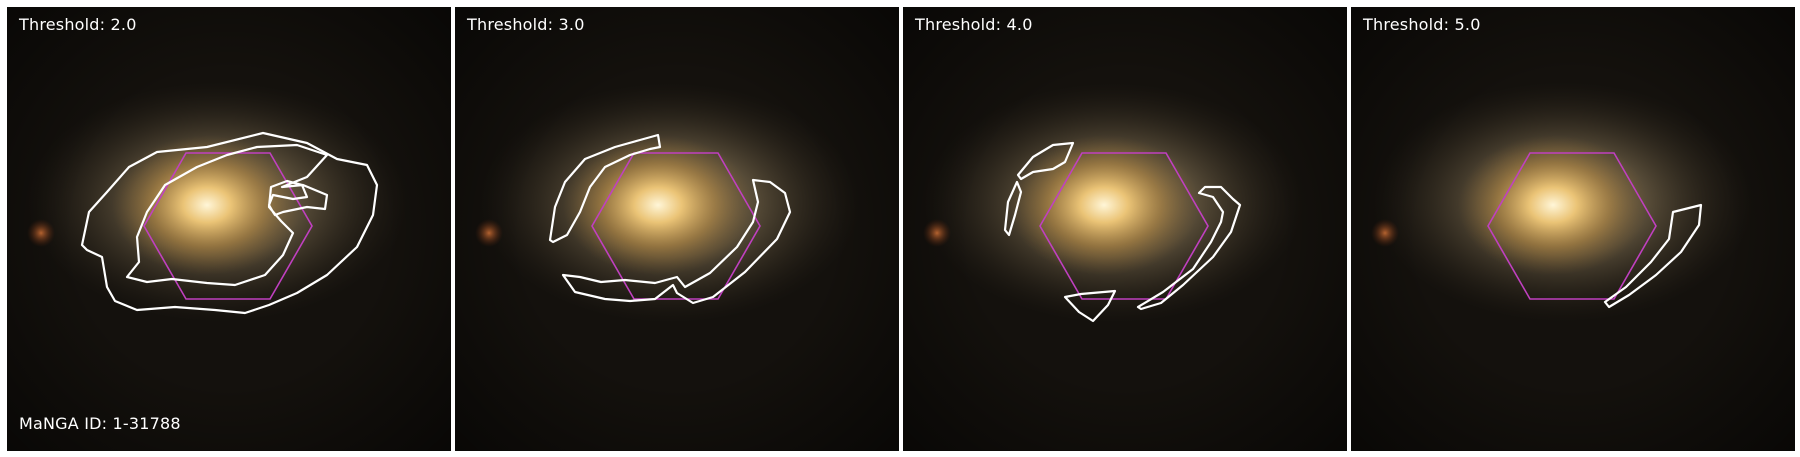 This screenshot has height=457, width=1800. I want to click on contour-inner, so click(227, 215).